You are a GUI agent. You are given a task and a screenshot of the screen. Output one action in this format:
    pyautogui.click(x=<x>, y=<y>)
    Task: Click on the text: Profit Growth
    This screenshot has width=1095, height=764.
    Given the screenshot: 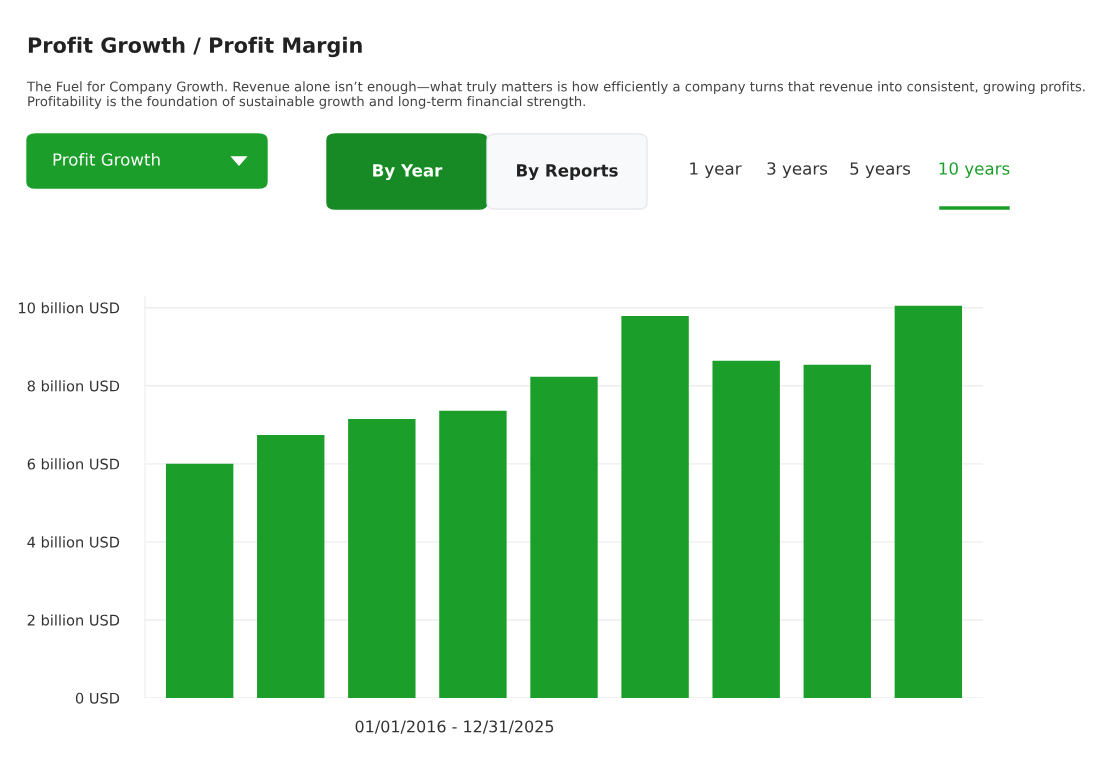 What is the action you would take?
    pyautogui.click(x=106, y=159)
    